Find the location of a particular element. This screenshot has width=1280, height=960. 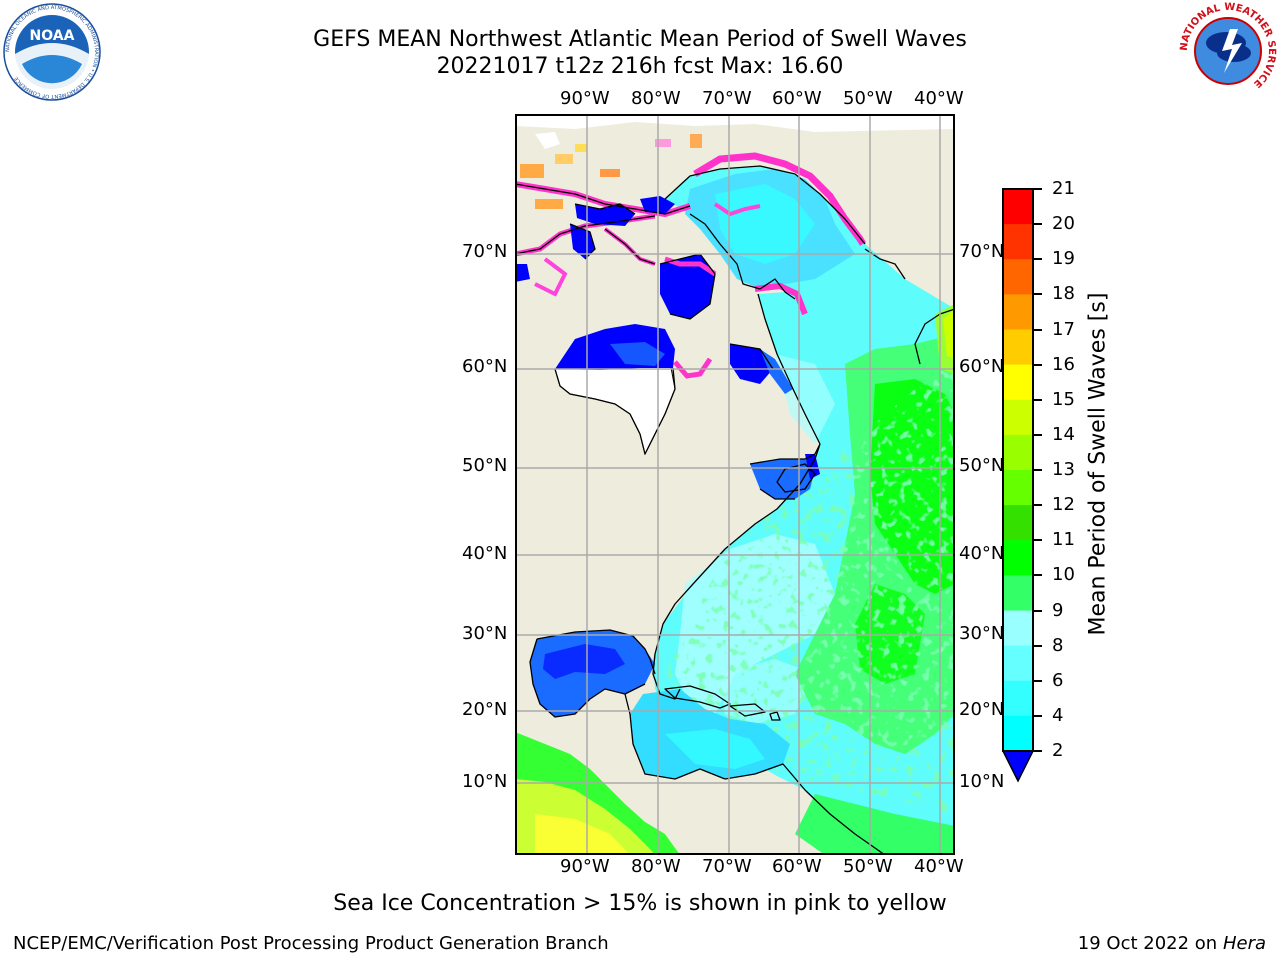

colorbar-tick-label: 15 is located at coordinates (1063, 399).